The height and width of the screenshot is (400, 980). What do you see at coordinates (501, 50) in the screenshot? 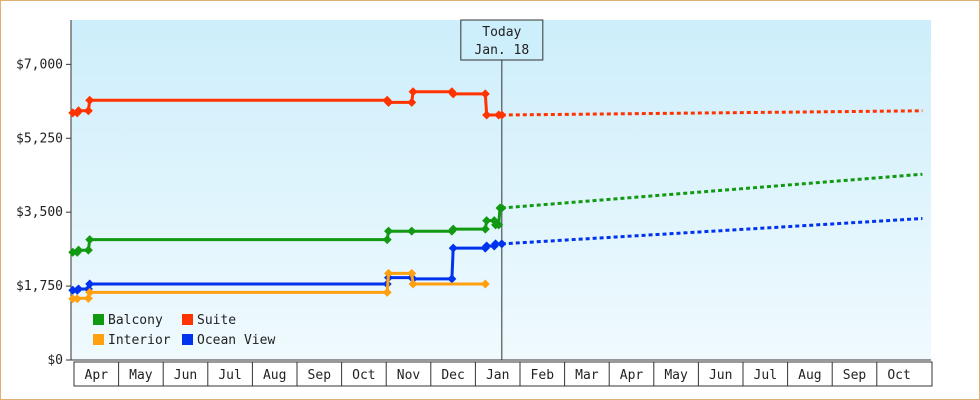
I see `today-date: Jan. 18` at bounding box center [501, 50].